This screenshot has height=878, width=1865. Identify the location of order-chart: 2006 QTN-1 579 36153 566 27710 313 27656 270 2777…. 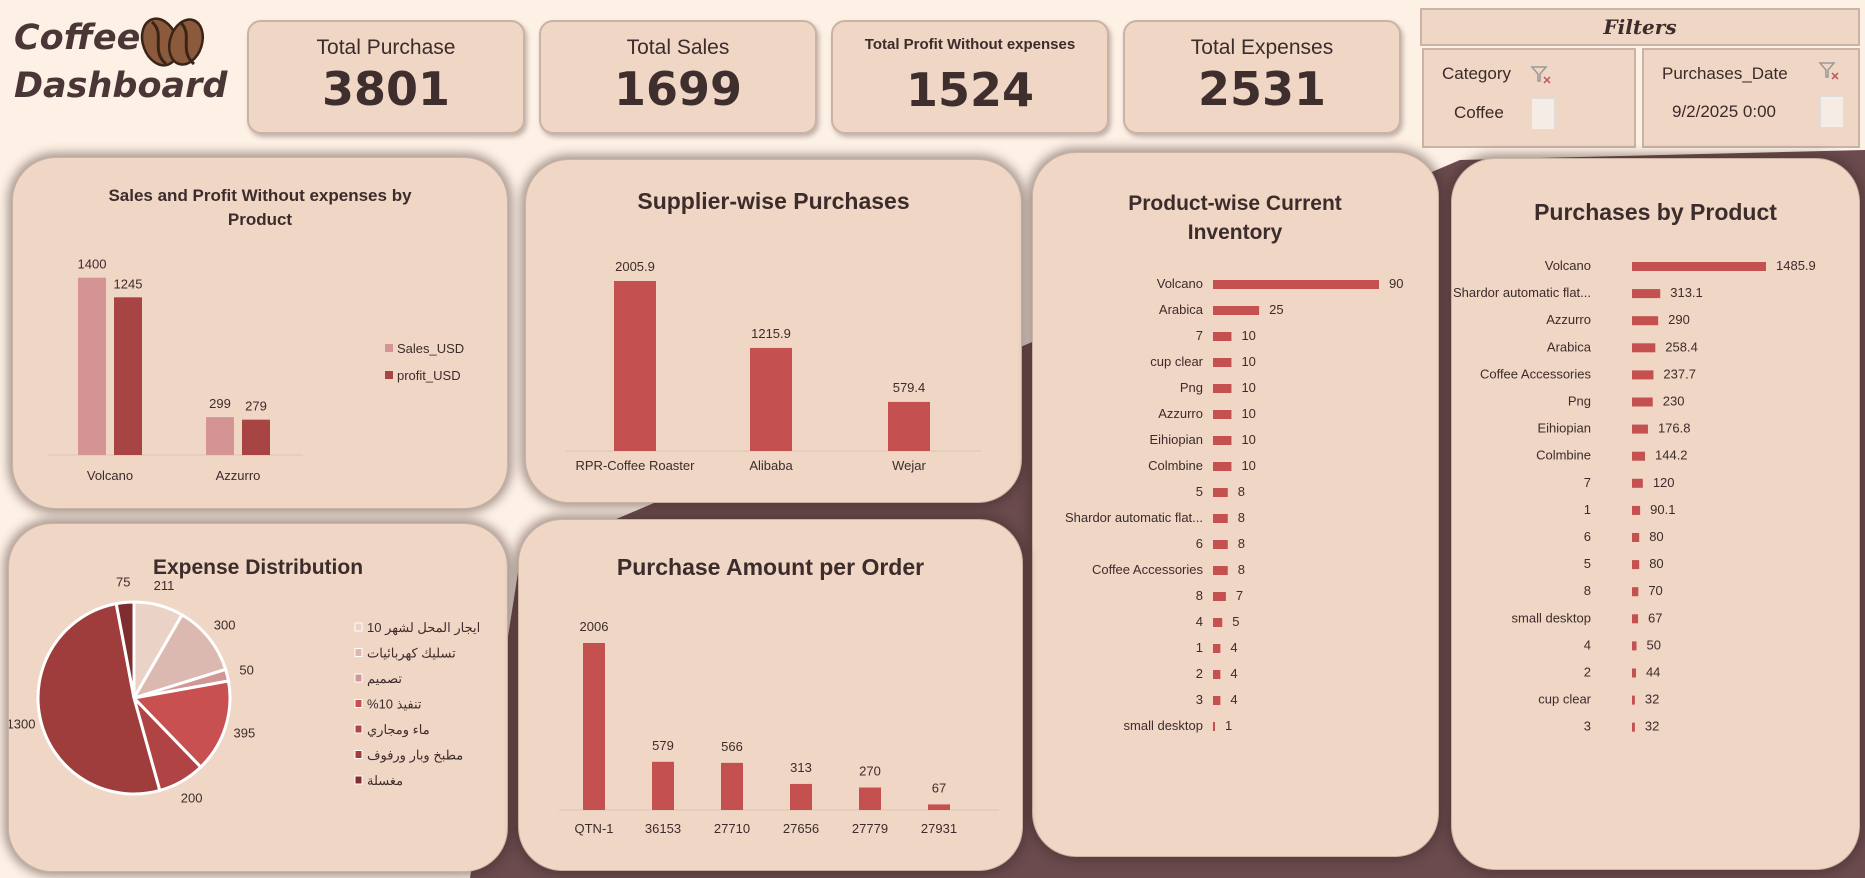
(779, 727).